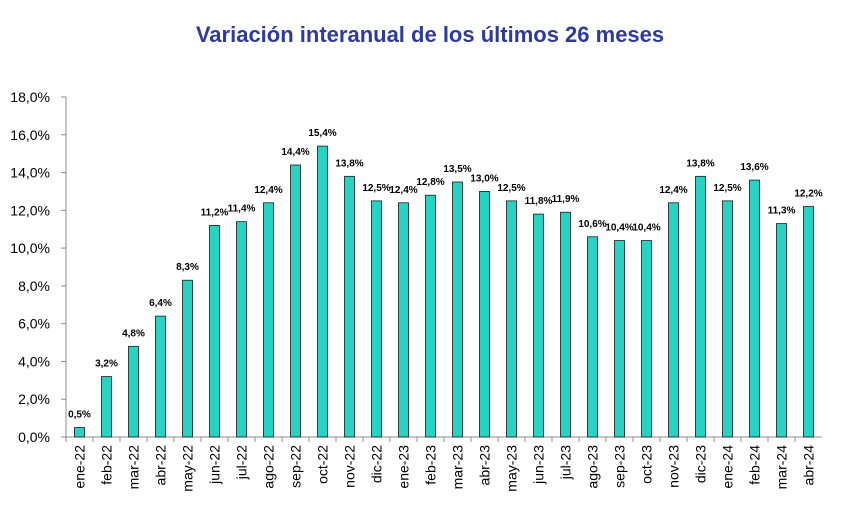  I want to click on x-tick-label: nov-23, so click(674, 466).